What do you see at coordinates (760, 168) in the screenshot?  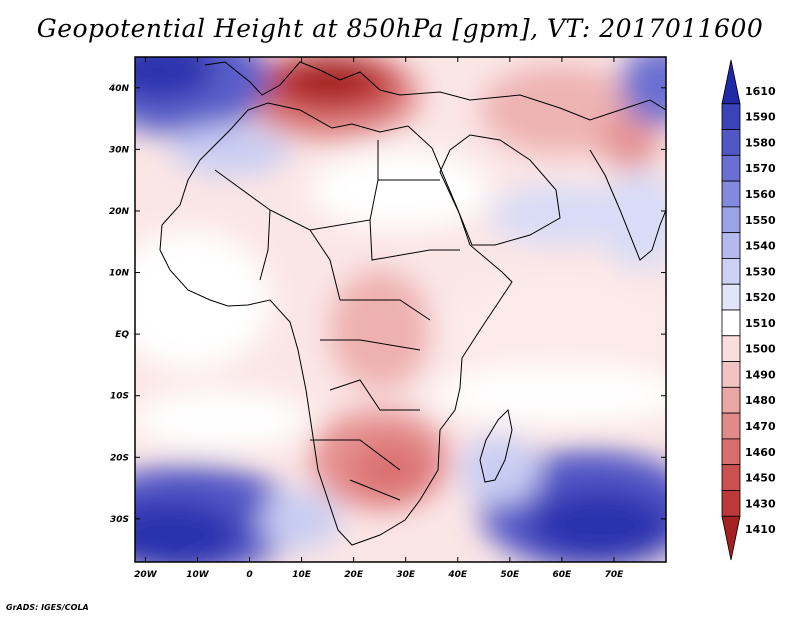 I see `colorbar-label: 1570` at bounding box center [760, 168].